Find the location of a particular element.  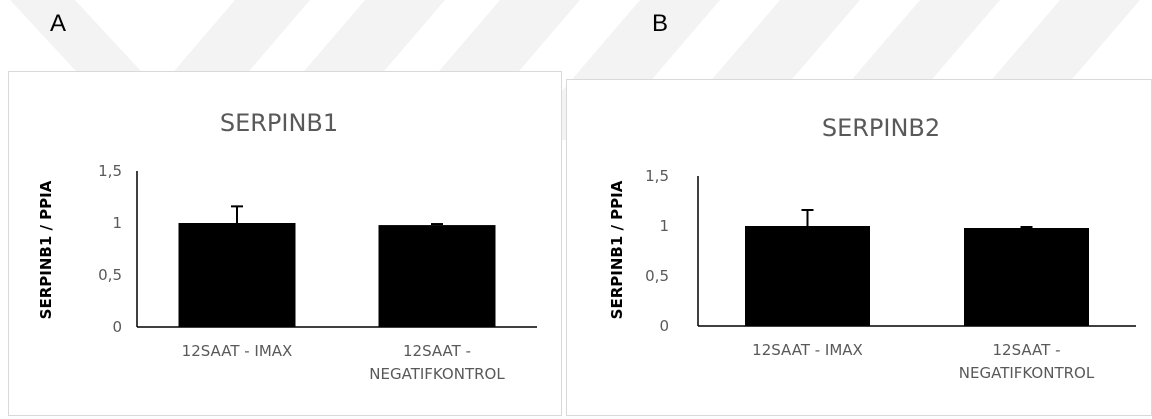

chart-title: SERPINB2 is located at coordinates (881, 128).